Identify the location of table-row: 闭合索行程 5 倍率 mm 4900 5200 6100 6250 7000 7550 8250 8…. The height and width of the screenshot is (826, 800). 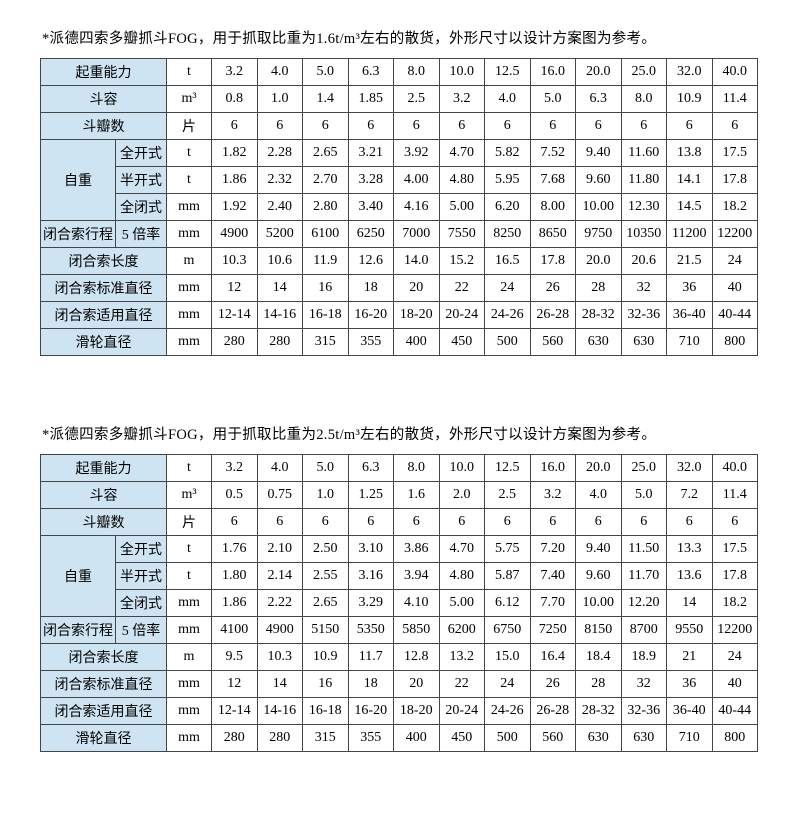
(399, 234).